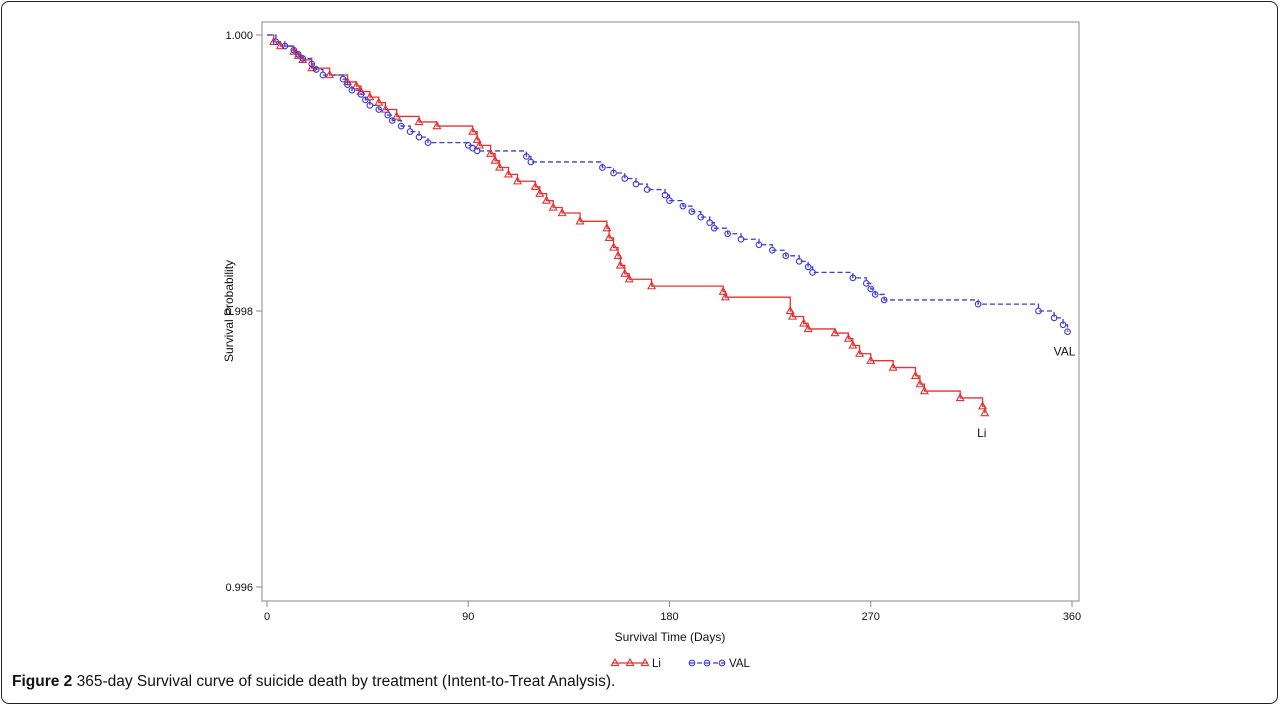 This screenshot has height=707, width=1281. Describe the element at coordinates (42, 681) in the screenshot. I see `figure-caption-label: Figure 2` at that location.